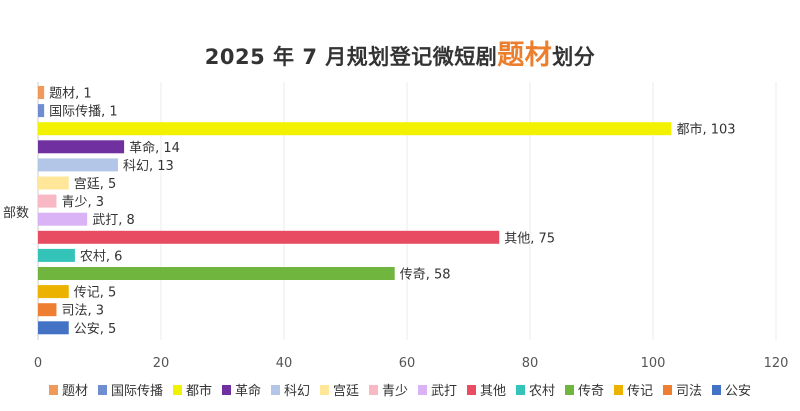 This screenshot has height=411, width=800. Describe the element at coordinates (82, 202) in the screenshot. I see `bar-label-6: 青少, 3` at that location.